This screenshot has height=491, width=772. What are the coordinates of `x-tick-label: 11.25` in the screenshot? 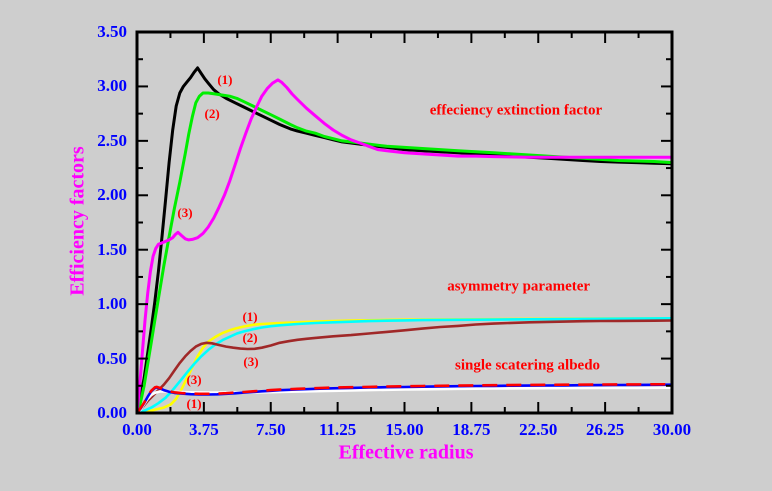 It's located at (337, 429).